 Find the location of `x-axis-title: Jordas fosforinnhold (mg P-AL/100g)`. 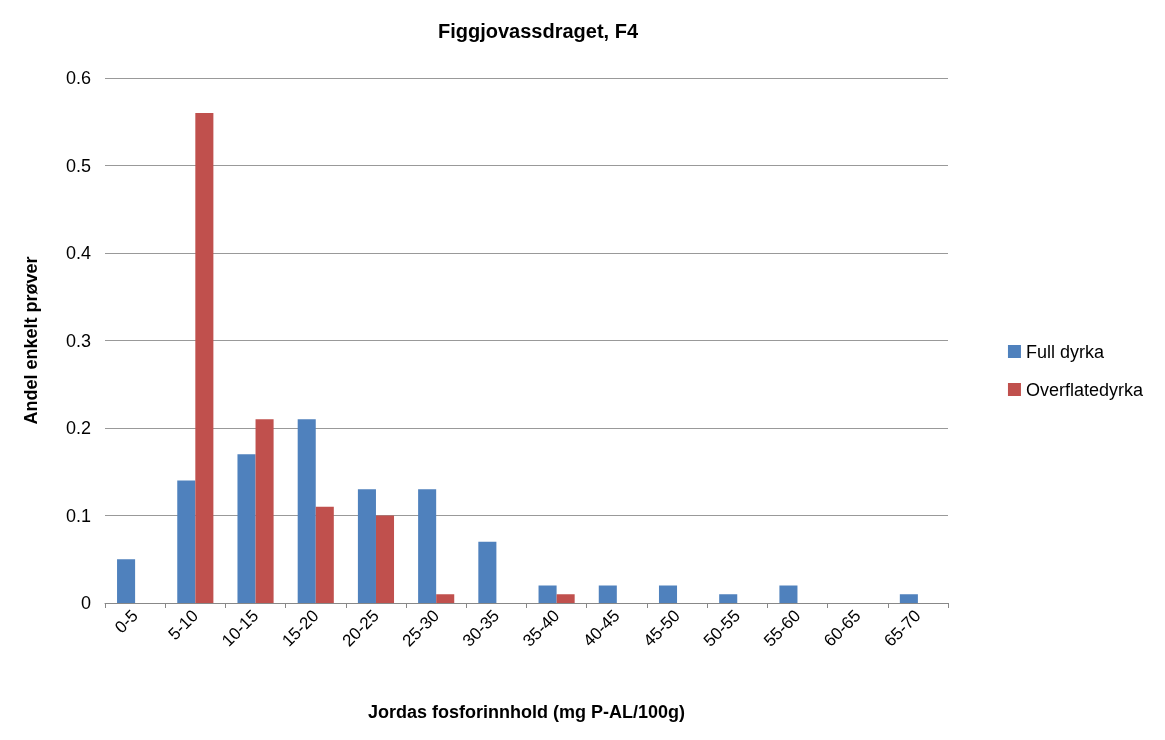

x-axis-title: Jordas fosforinnhold (mg P-AL/100g) is located at coordinates (526, 712).